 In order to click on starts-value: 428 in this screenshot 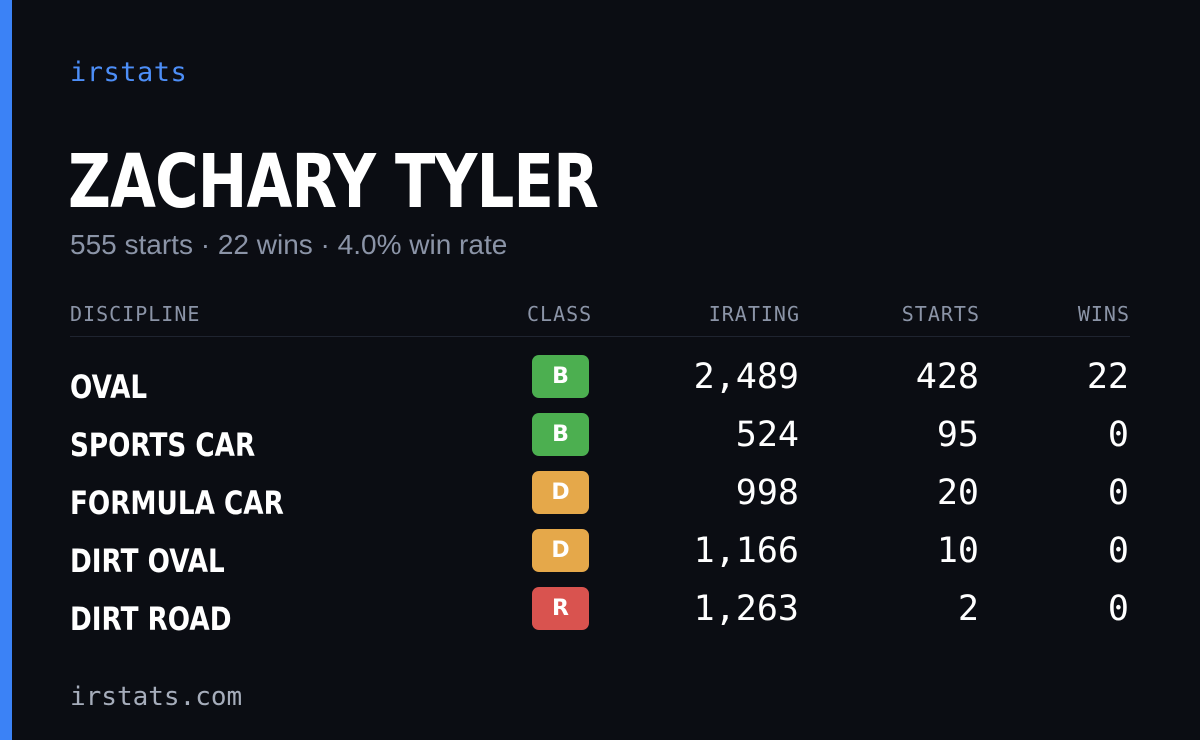, I will do `click(947, 377)`.